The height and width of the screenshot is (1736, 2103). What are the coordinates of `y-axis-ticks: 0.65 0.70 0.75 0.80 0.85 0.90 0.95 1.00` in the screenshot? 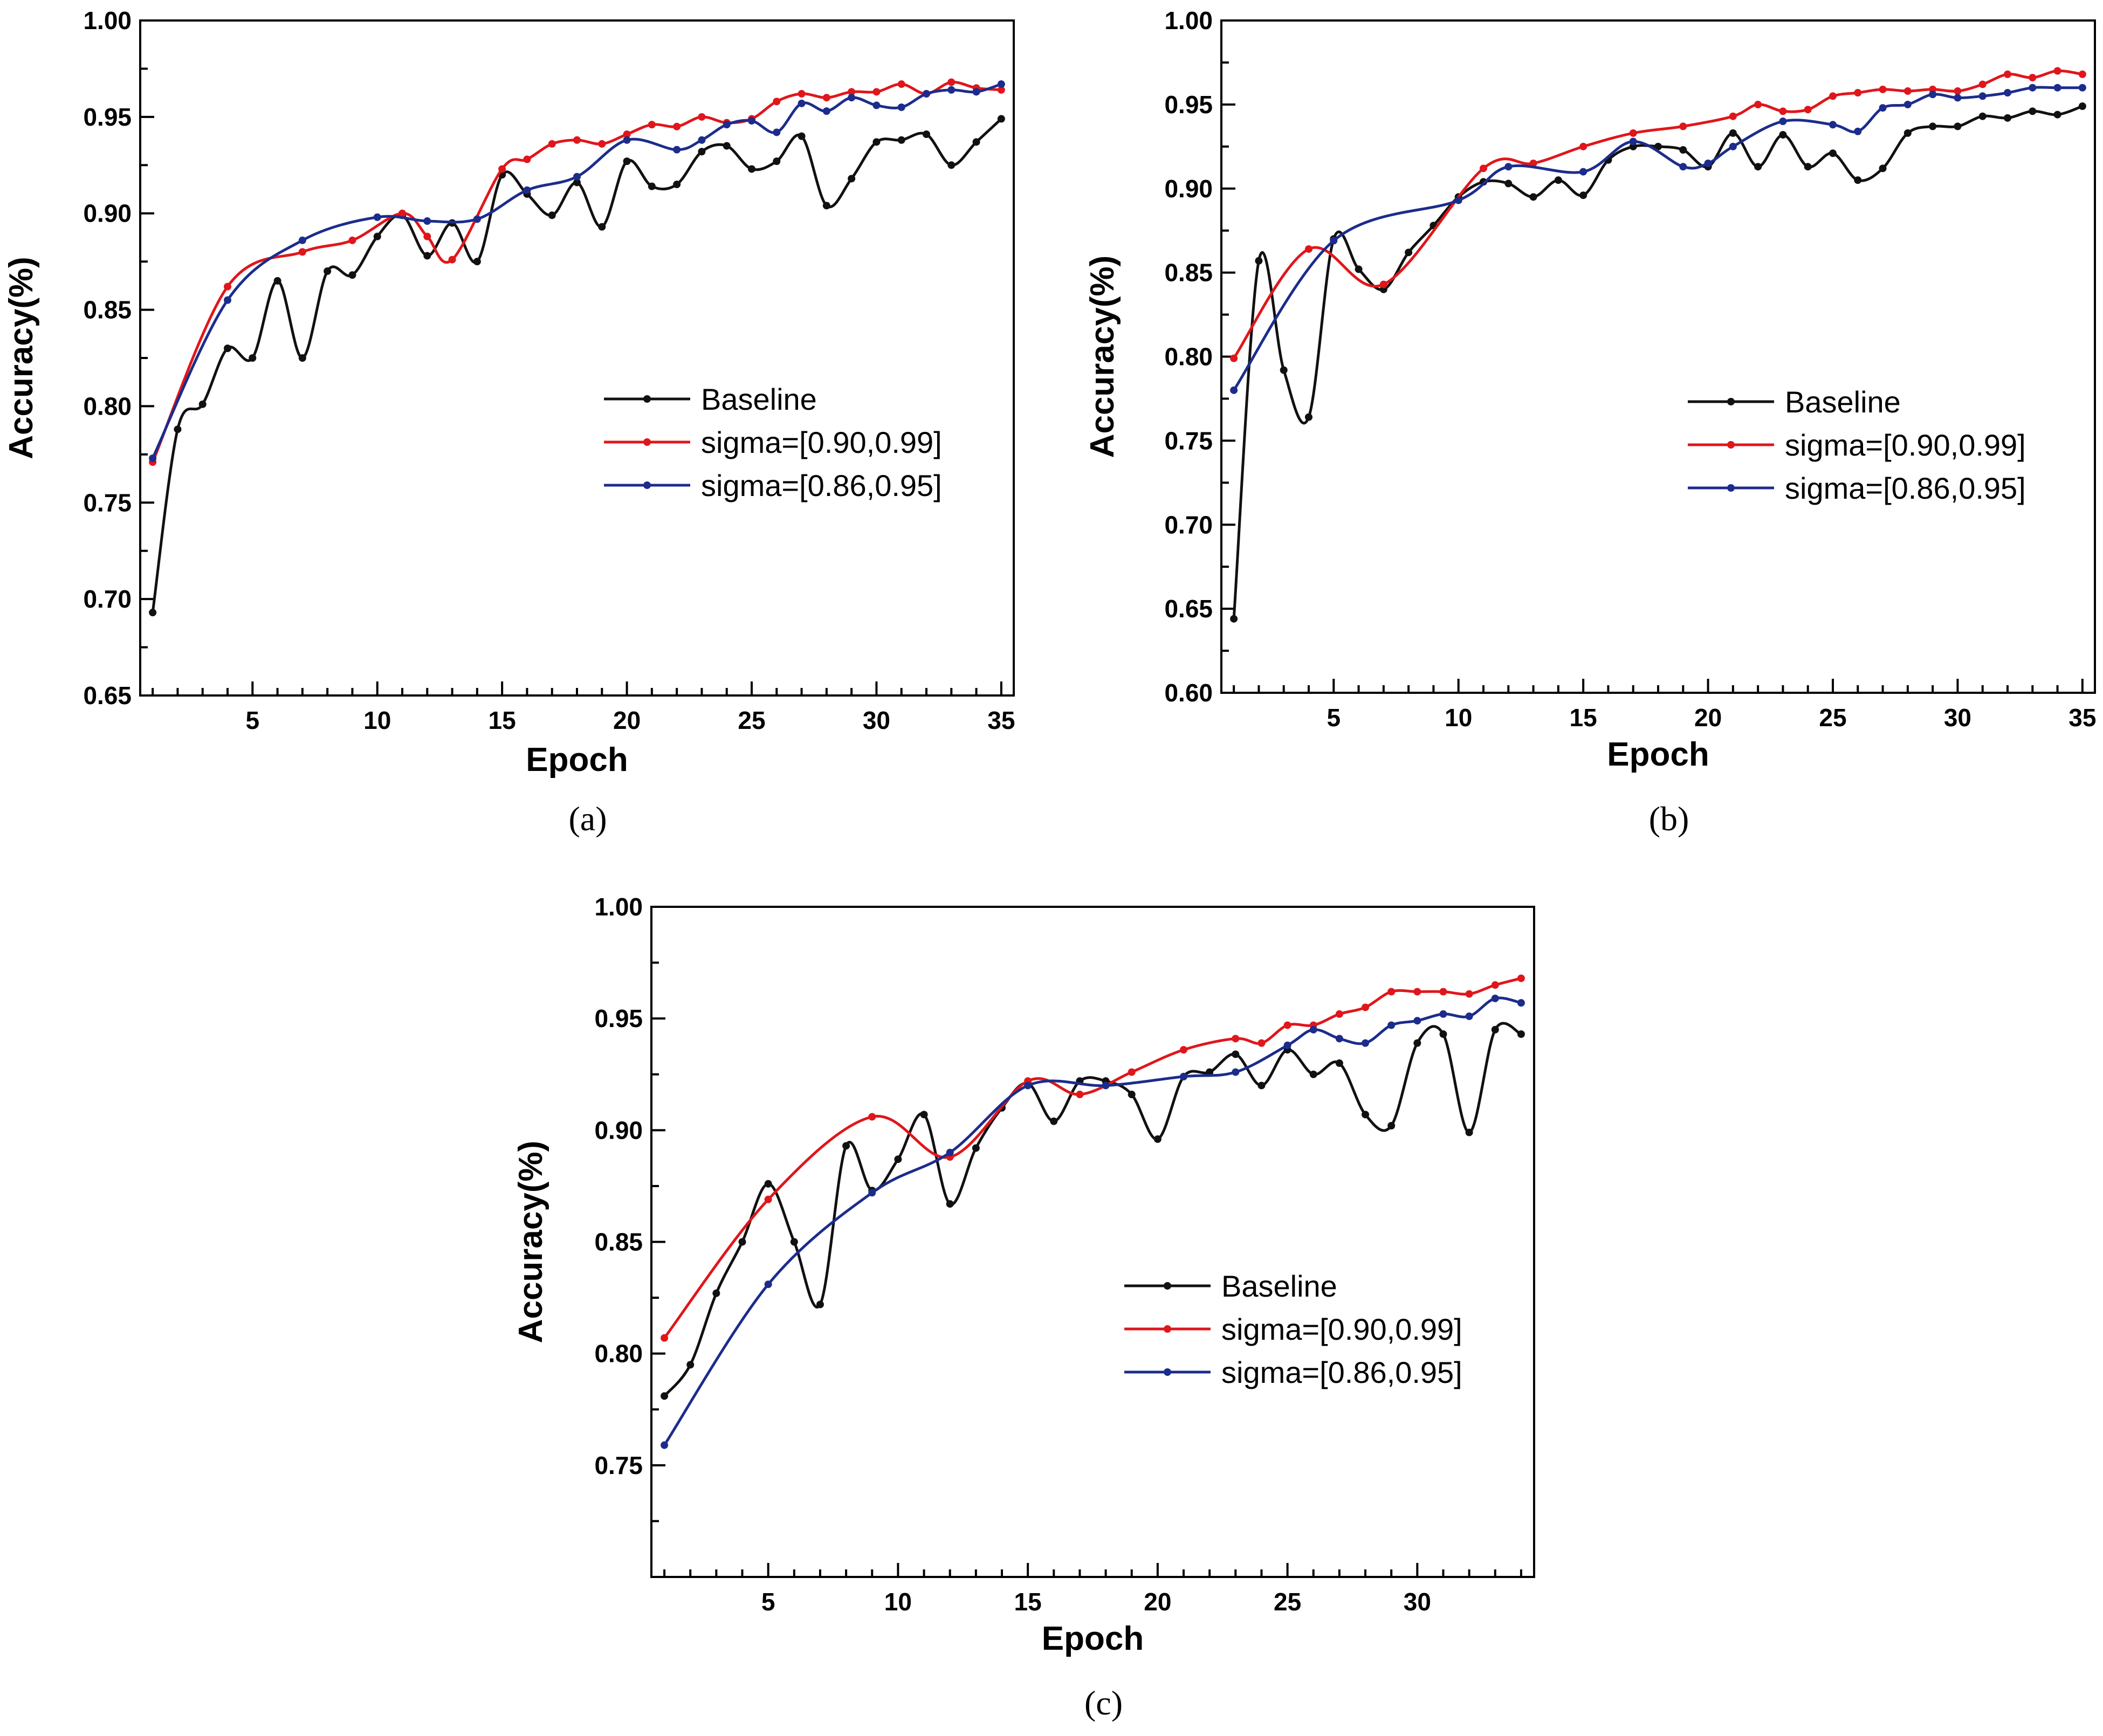 It's located at (118, 357).